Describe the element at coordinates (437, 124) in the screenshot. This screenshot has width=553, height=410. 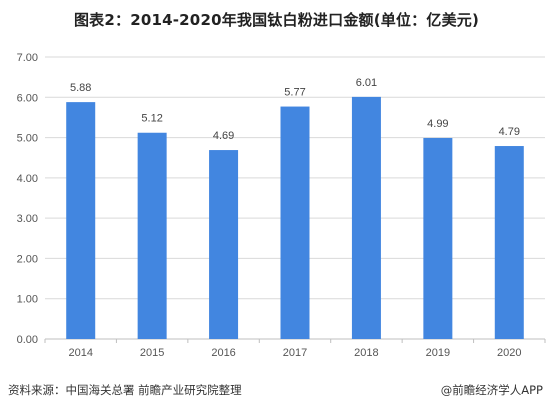
I see `data-label-2019: 4.99` at that location.